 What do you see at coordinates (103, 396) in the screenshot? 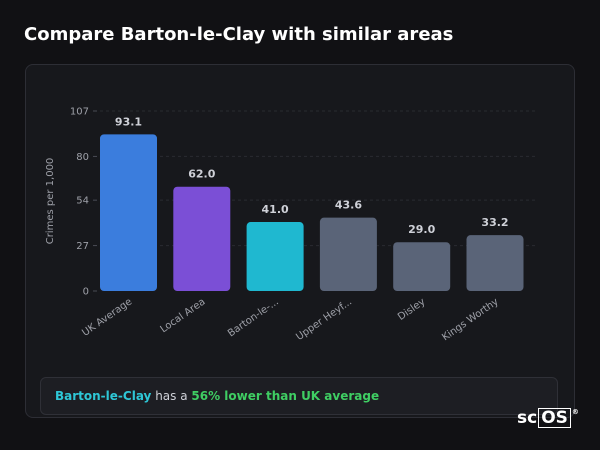
I see `summary-area-name: Barton-le-Clay` at bounding box center [103, 396].